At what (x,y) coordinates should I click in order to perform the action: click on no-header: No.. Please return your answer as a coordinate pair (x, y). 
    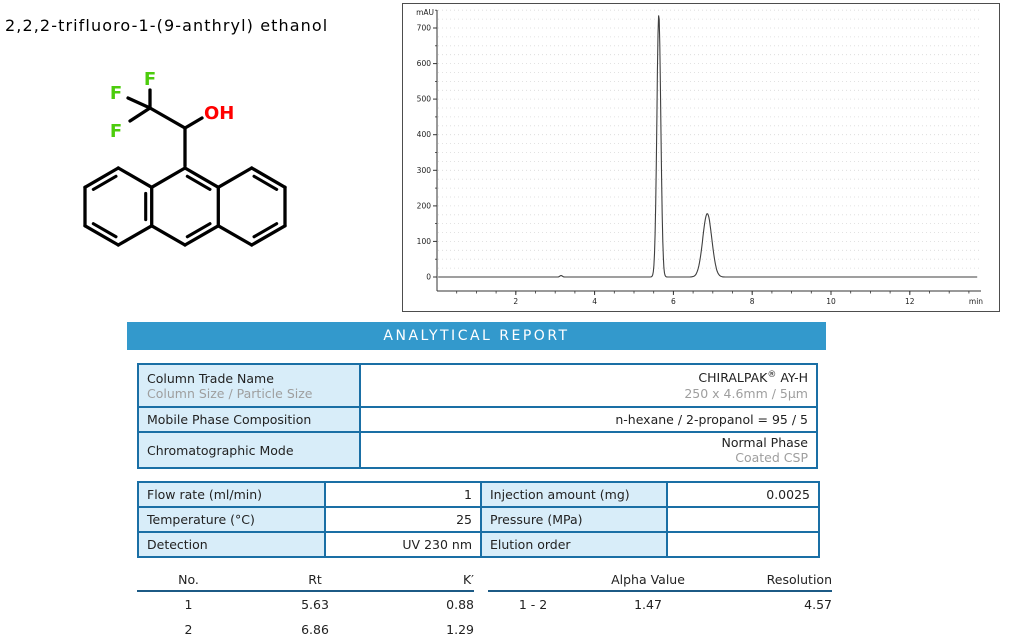
    Looking at the image, I should click on (188, 580).